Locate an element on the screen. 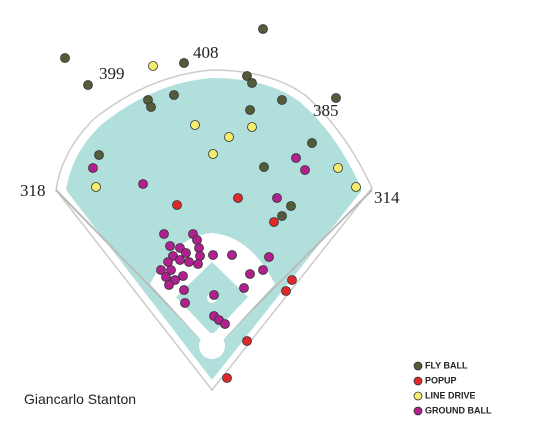 The width and height of the screenshot is (552, 425). legend-label: GROUND BALL is located at coordinates (458, 410).